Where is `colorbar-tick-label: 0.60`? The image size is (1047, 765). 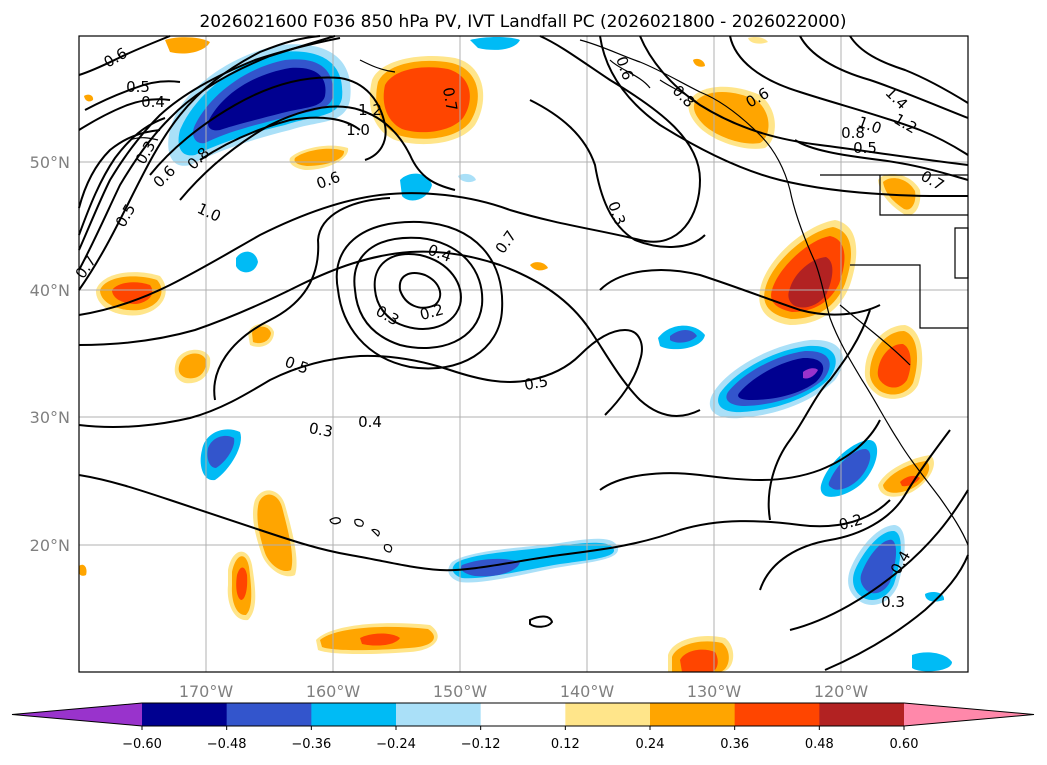 colorbar-tick-label: 0.60 is located at coordinates (904, 744).